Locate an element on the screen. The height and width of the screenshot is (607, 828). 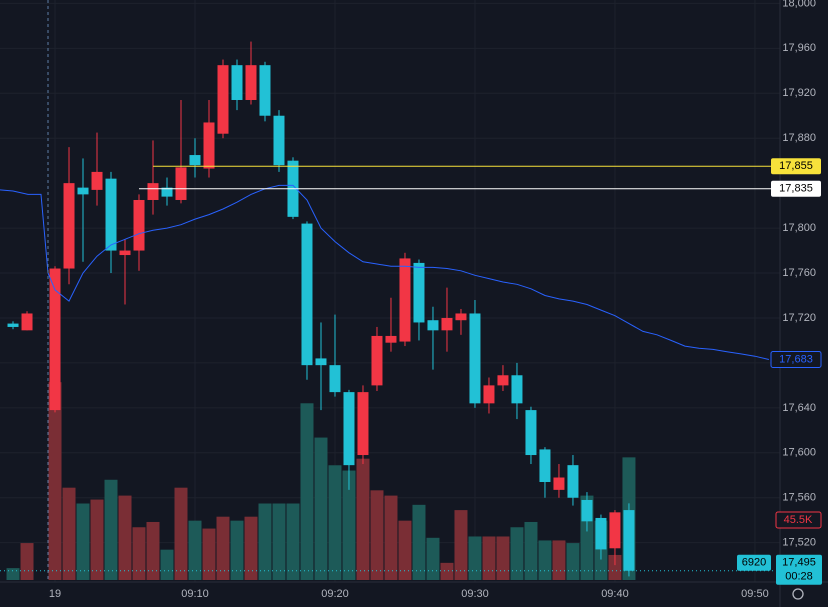
last-price-tag is located at coordinates (799, 569).